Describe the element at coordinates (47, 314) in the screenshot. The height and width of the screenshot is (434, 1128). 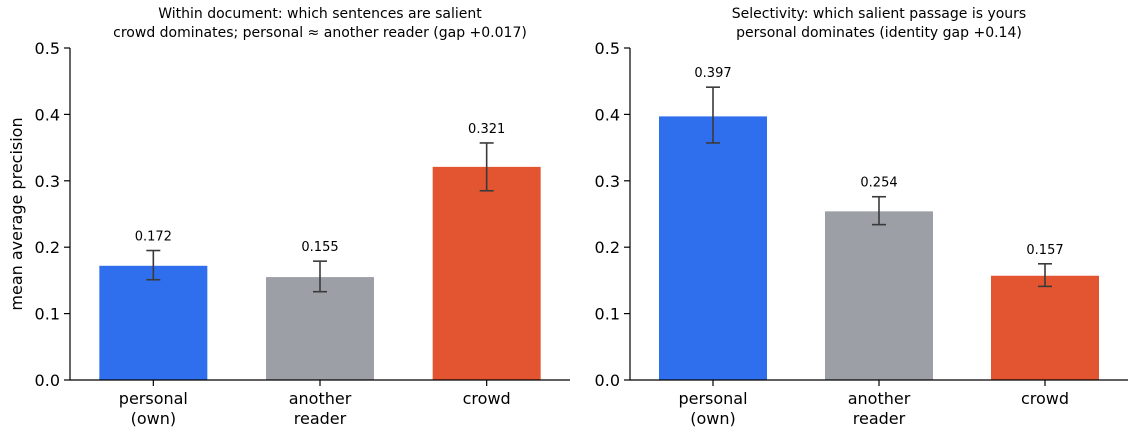
I see `chart1-ytick-label: 0.1` at that location.